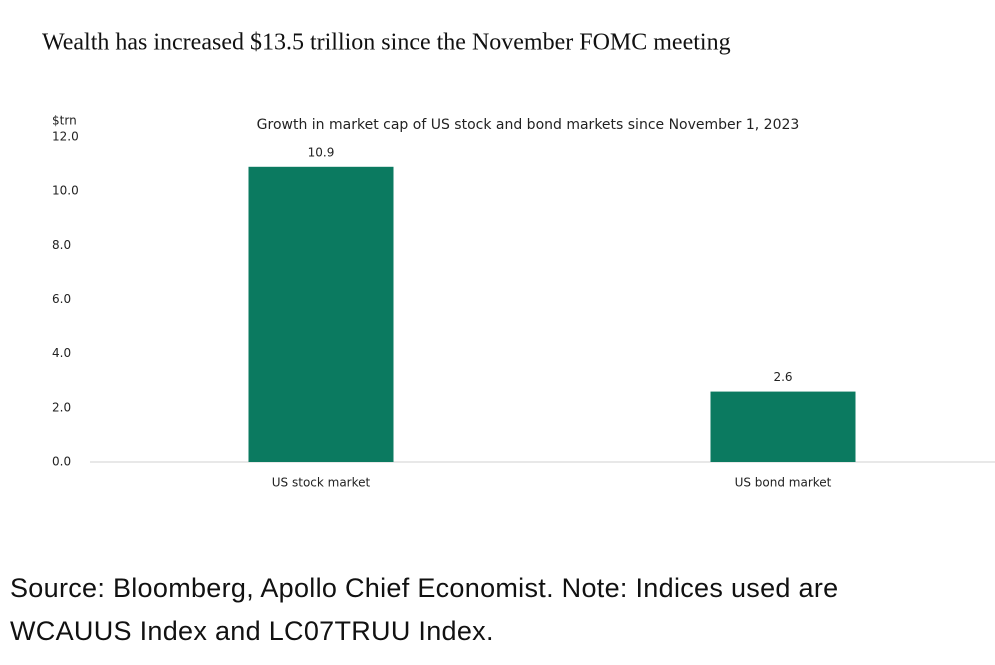 This screenshot has width=995, height=665. What do you see at coordinates (61, 407) in the screenshot?
I see `y-tick-label: 2.0` at bounding box center [61, 407].